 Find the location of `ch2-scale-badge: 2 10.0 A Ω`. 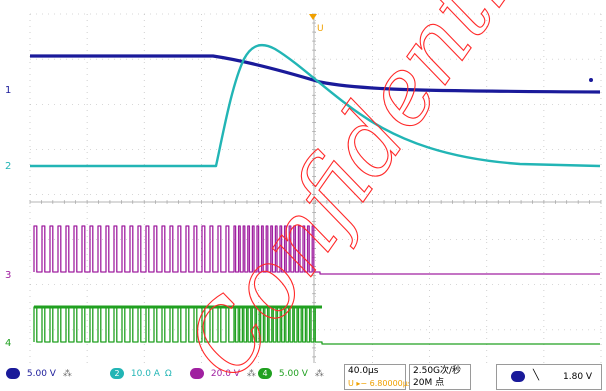

ch2-scale-badge: 2 10.0 A Ω is located at coordinates (141, 374).